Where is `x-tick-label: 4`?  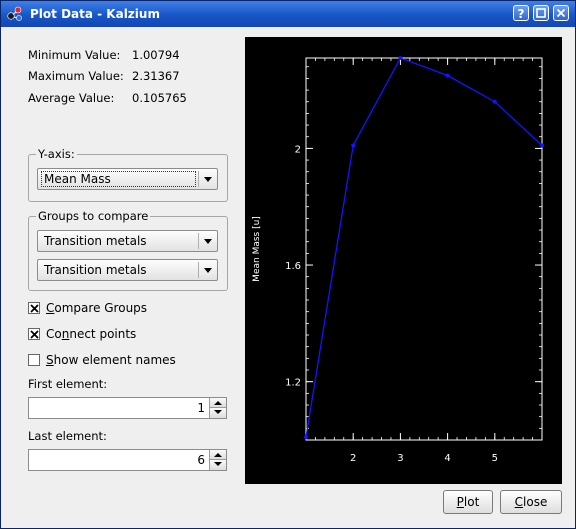
x-tick-label: 4 is located at coordinates (447, 458).